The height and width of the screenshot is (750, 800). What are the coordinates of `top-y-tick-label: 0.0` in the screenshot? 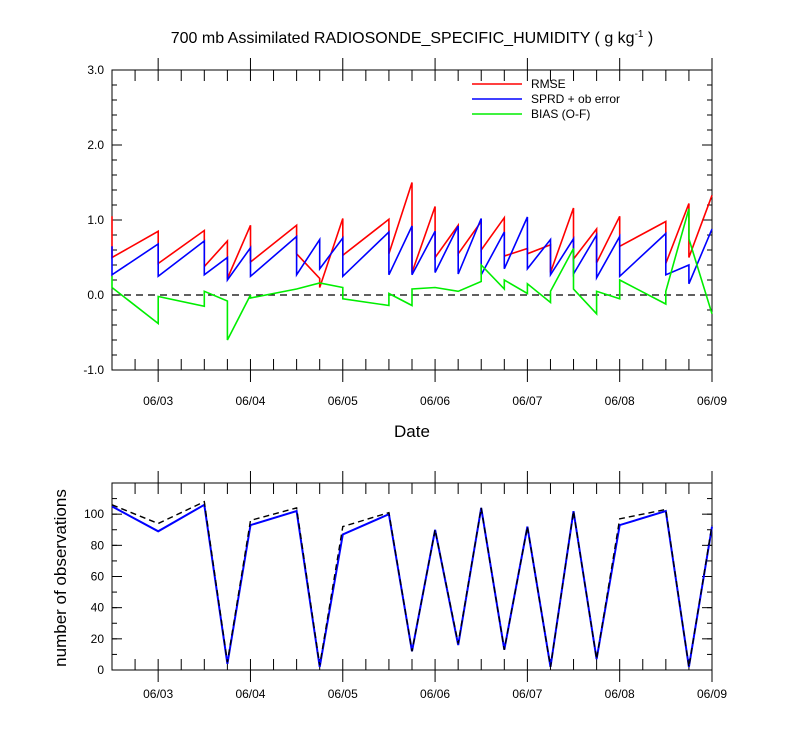 It's located at (95, 295).